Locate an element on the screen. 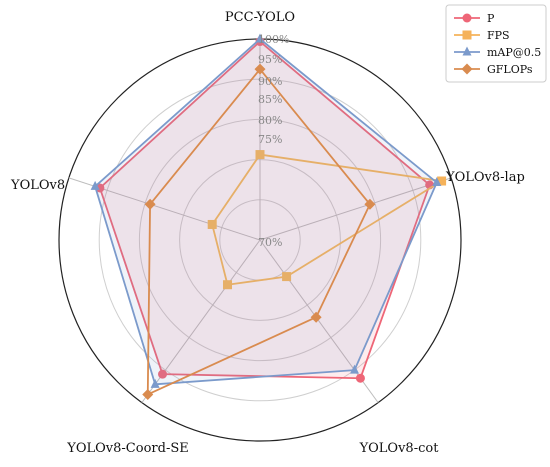 The width and height of the screenshot is (550, 467). radial-tick-label: 80% is located at coordinates (270, 120).